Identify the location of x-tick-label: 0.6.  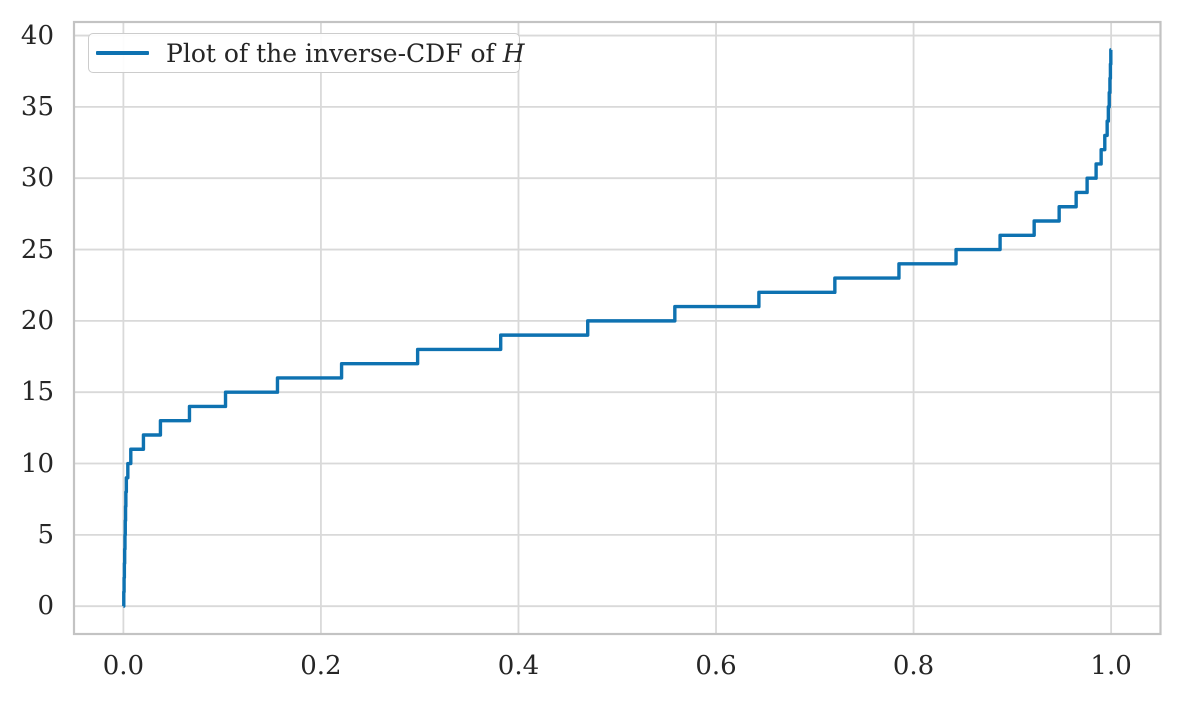
(716, 666).